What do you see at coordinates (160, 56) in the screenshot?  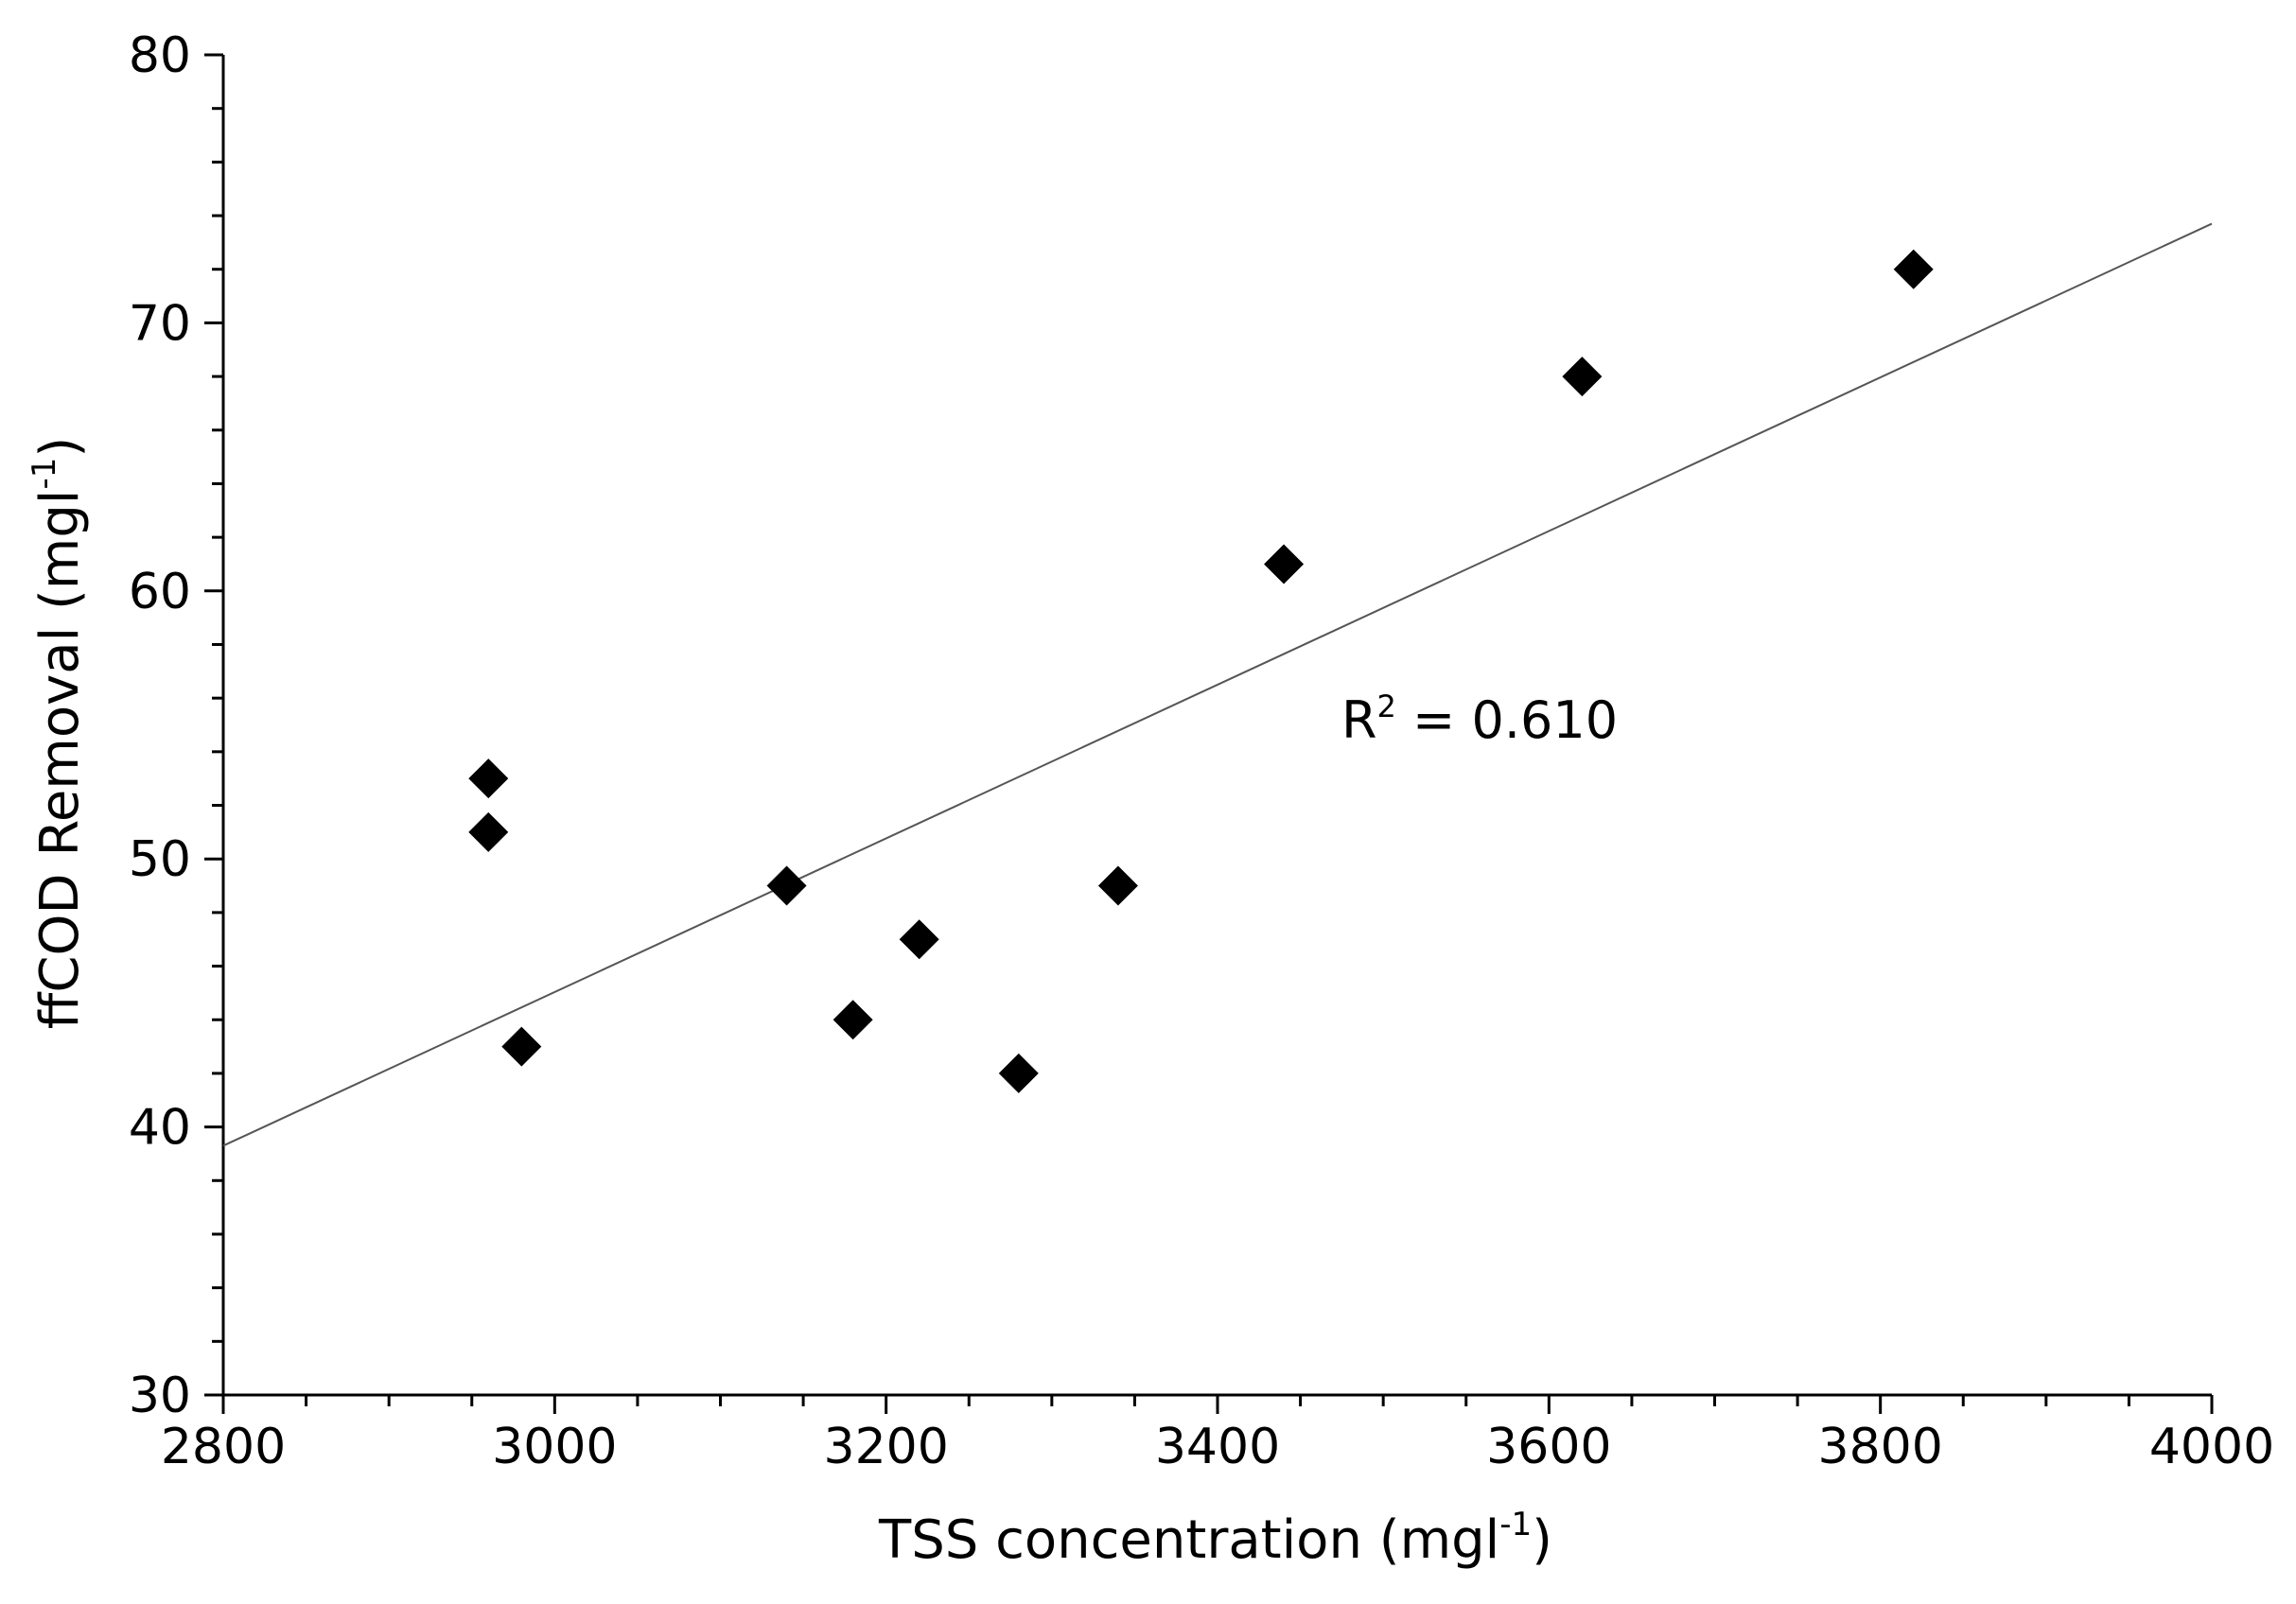 I see `y-tick-label: 80` at bounding box center [160, 56].